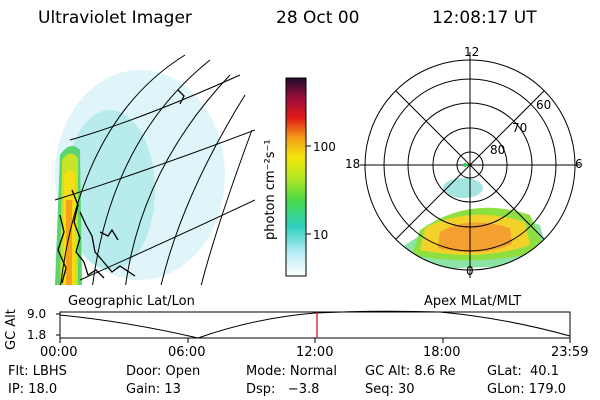  Describe the element at coordinates (473, 301) in the screenshot. I see `right-panel-caption: Apex MLat/MLT` at that location.